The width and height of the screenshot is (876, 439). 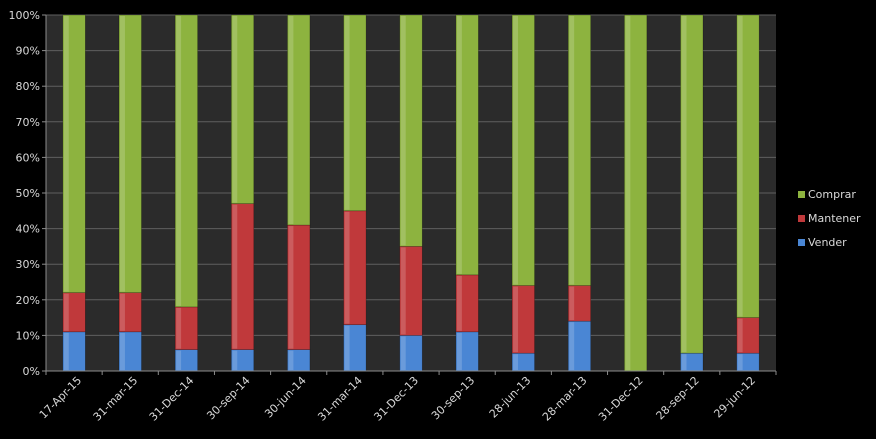 What do you see at coordinates (801, 194) in the screenshot?
I see `legend-swatch-comprar` at bounding box center [801, 194].